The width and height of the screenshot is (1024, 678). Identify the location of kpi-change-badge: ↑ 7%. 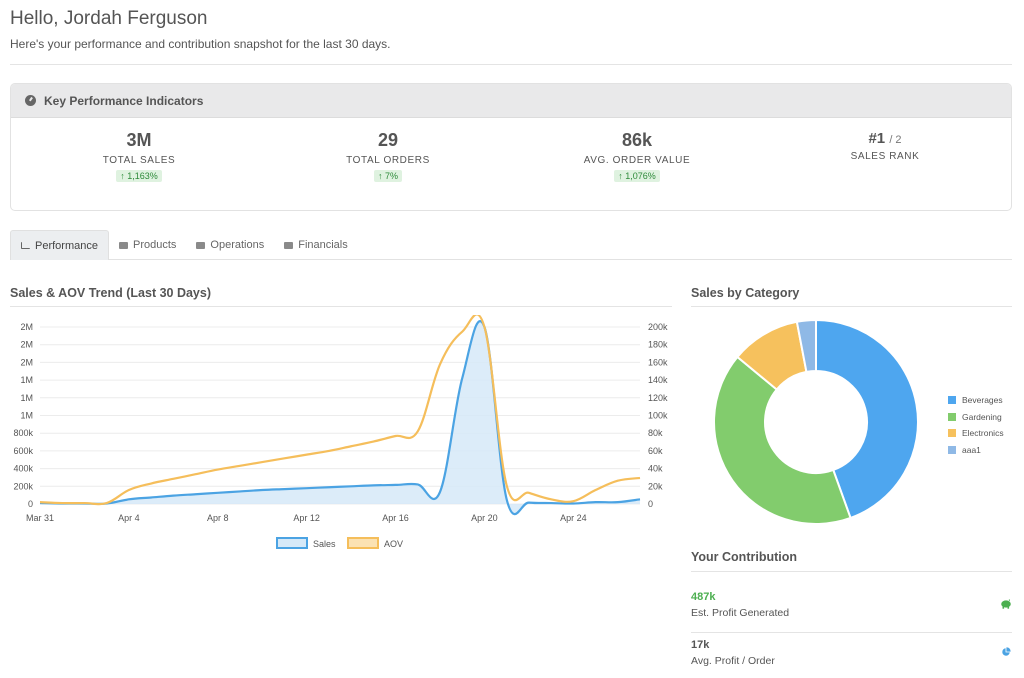
(387, 176).